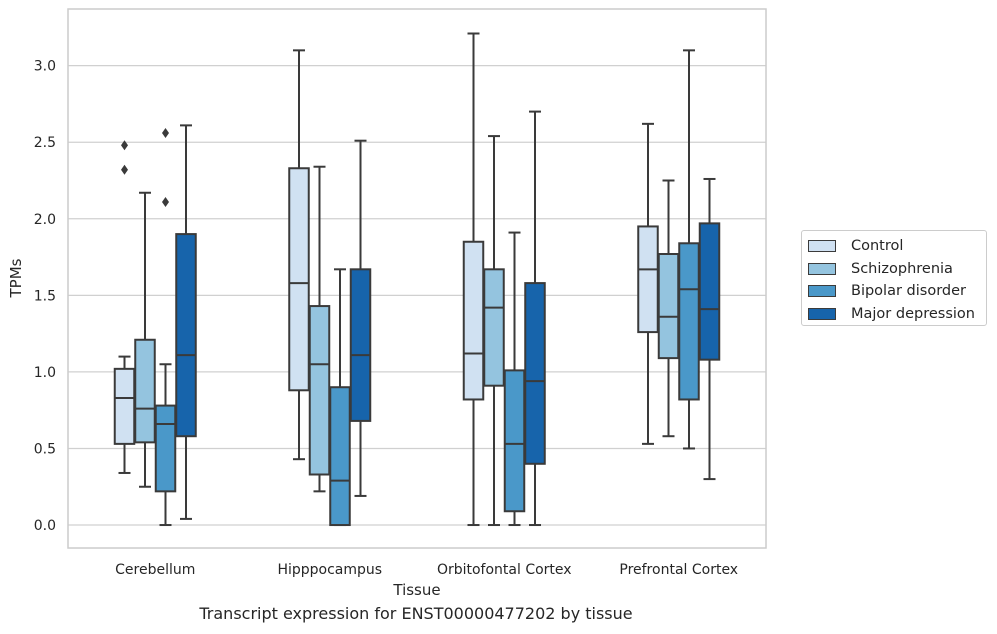  I want to click on x-axis-label: Tissue, so click(416, 590).